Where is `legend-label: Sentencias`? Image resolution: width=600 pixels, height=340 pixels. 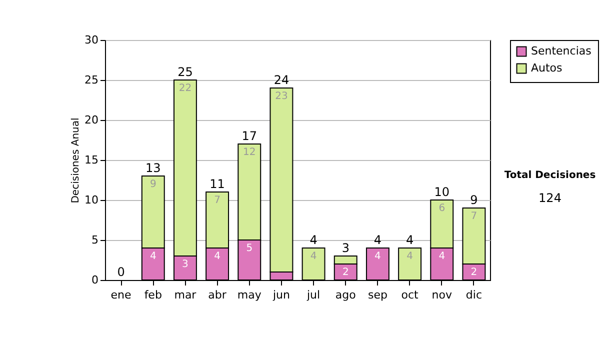
legend-label: Sentencias is located at coordinates (561, 51).